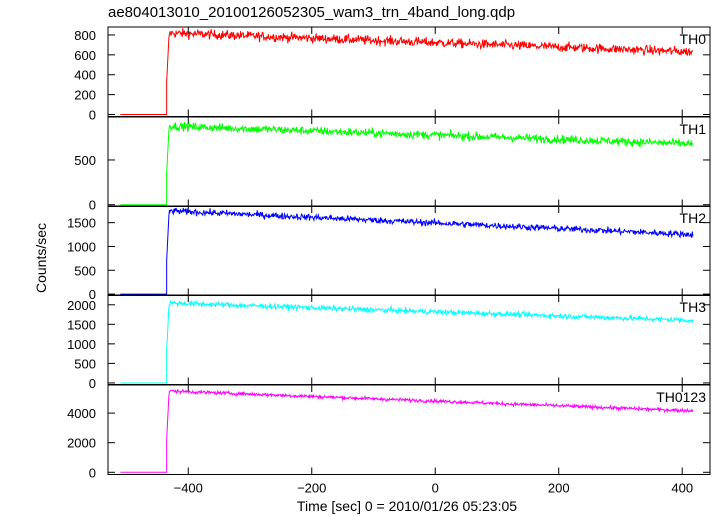 The image size is (717, 516). What do you see at coordinates (693, 218) in the screenshot?
I see `panel-label-th2: TH2` at bounding box center [693, 218].